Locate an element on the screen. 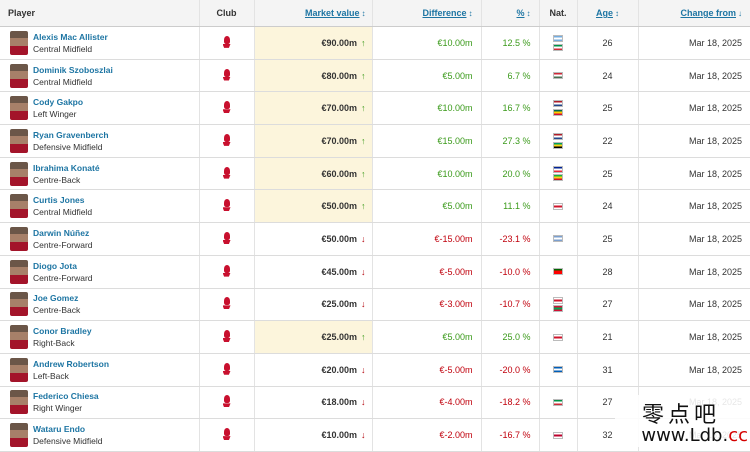 The height and width of the screenshot is (452, 750). market-value: €20.00m is located at coordinates (339, 369).